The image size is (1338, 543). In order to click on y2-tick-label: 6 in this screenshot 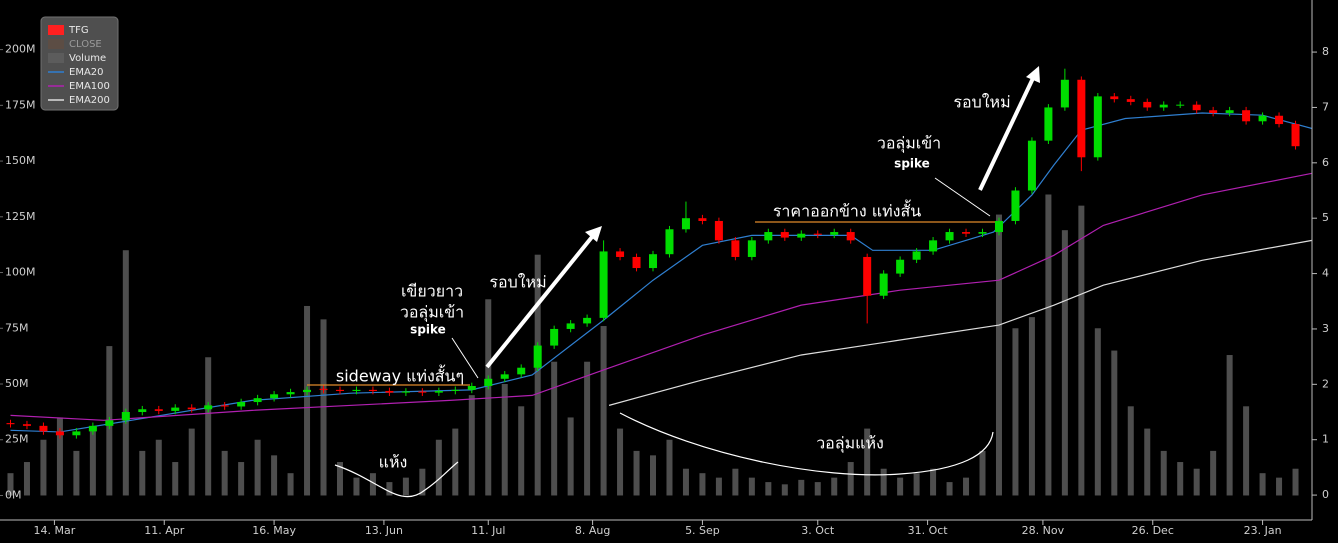, I will do `click(1325, 162)`.